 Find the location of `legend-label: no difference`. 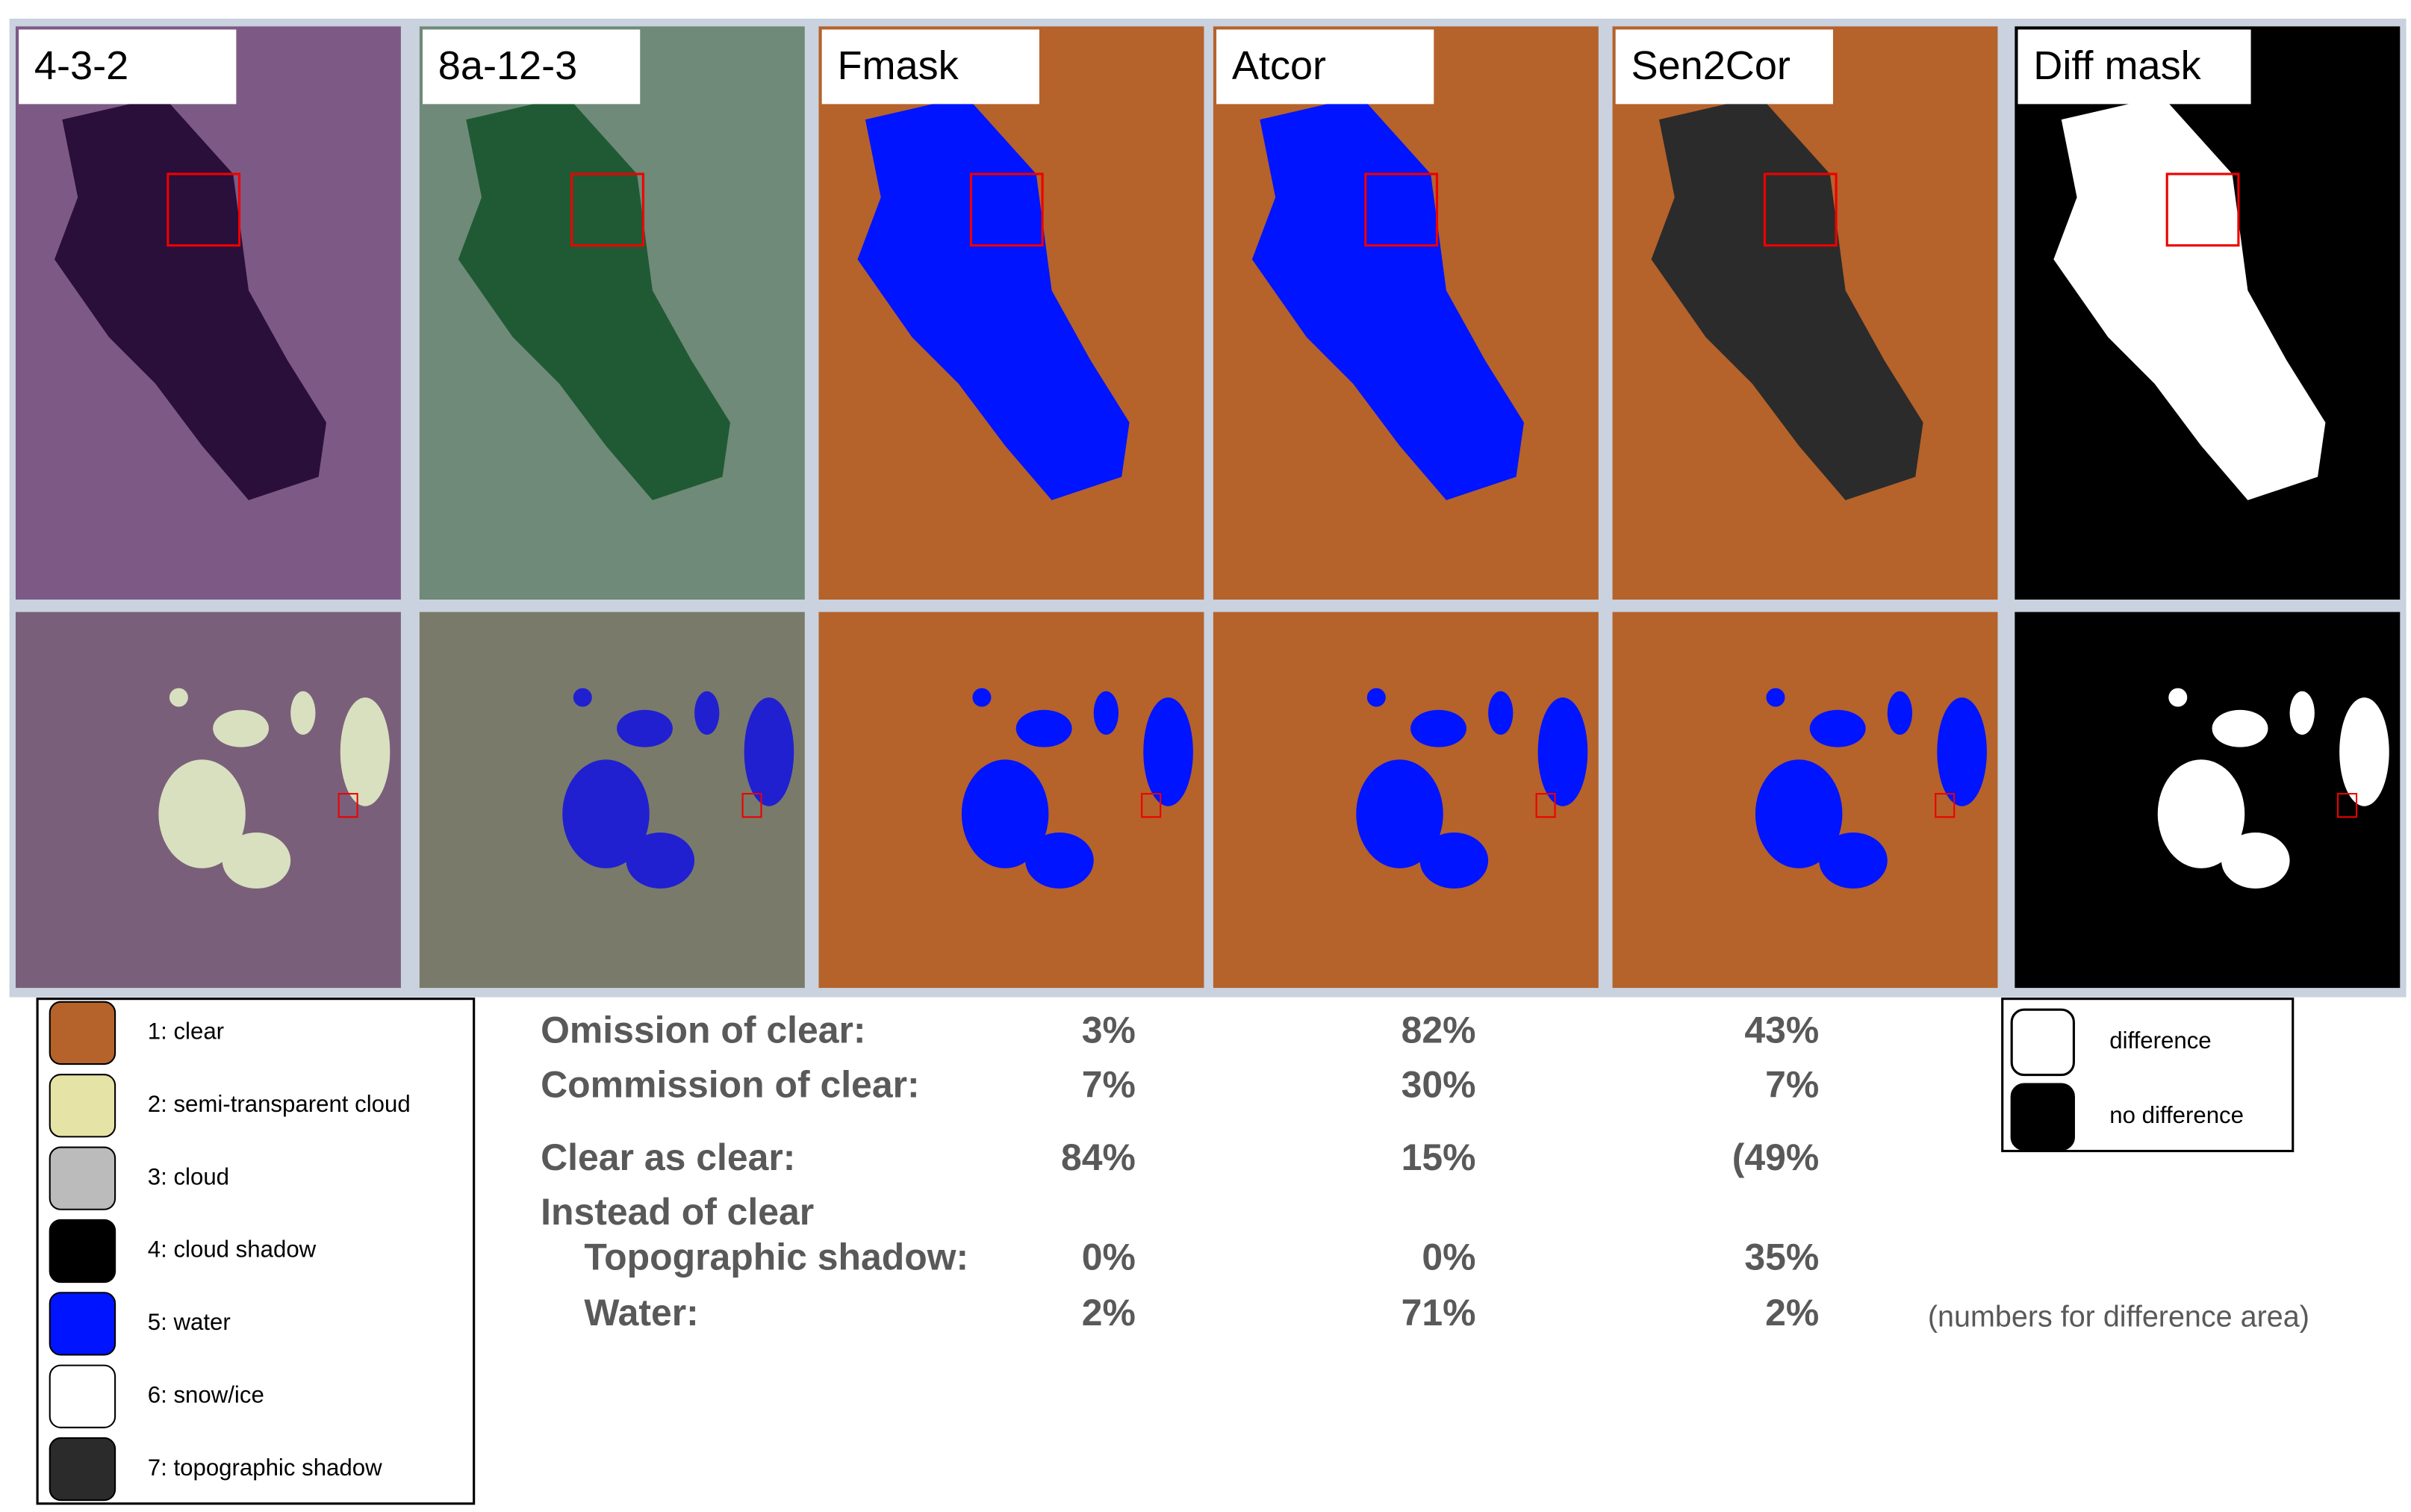

legend-label: no difference is located at coordinates (2176, 1115).